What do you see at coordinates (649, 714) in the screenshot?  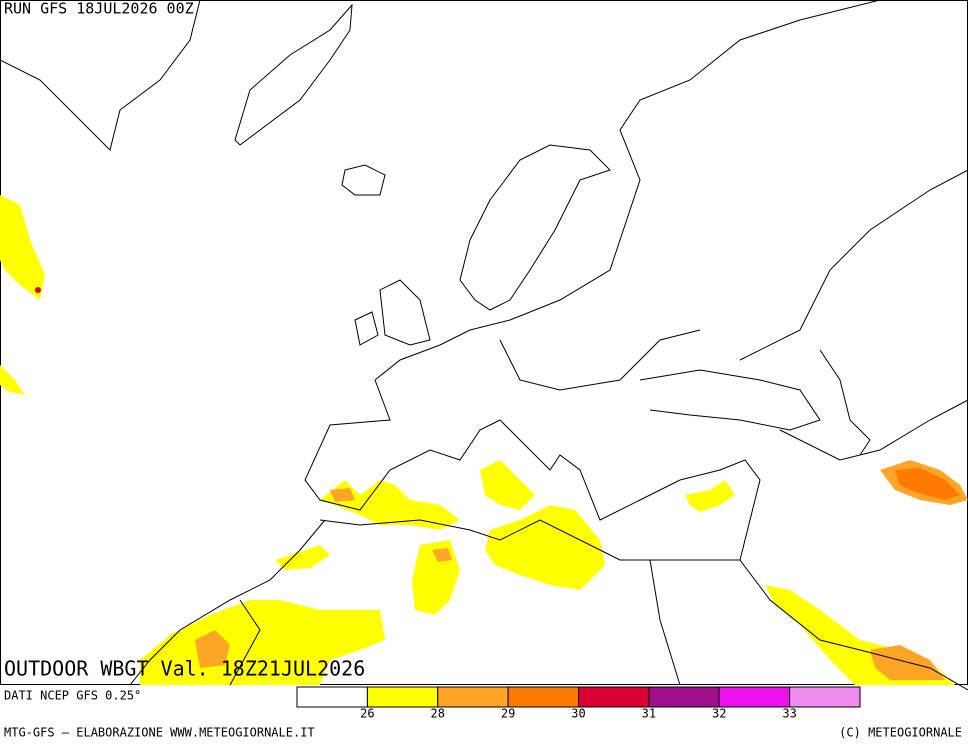 I see `legend-label: 31` at bounding box center [649, 714].